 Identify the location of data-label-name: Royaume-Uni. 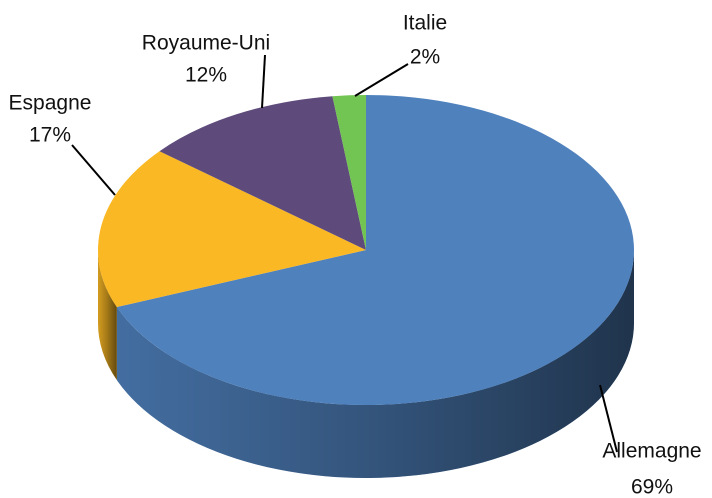
(206, 43).